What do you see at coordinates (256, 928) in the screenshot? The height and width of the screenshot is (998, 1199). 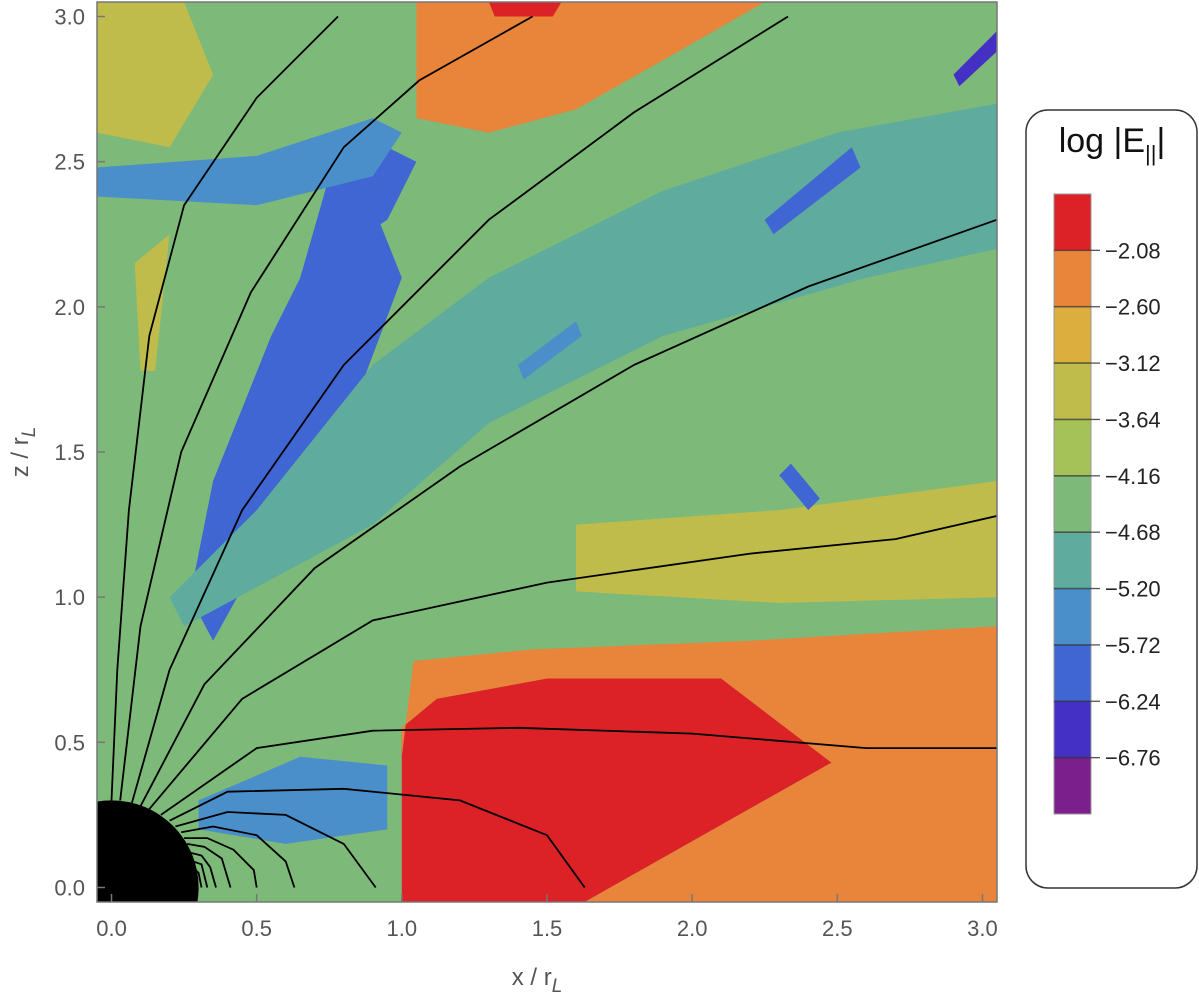 I see `x-tick-label: 0.5` at bounding box center [256, 928].